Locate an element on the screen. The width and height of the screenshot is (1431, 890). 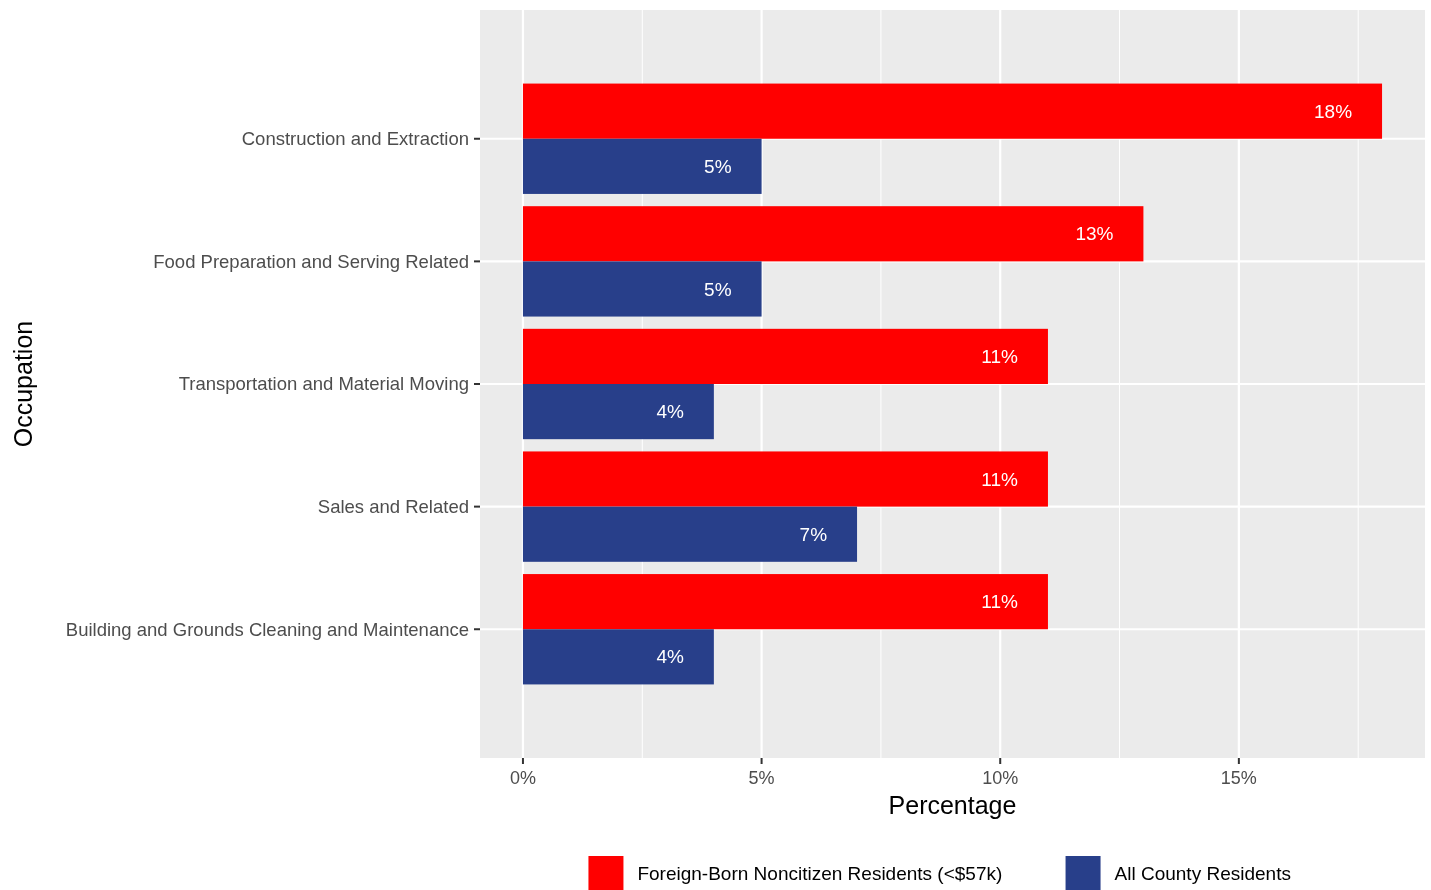
y-tick-label: Building and Grounds Cleaning and Maintenance is located at coordinates (267, 629).